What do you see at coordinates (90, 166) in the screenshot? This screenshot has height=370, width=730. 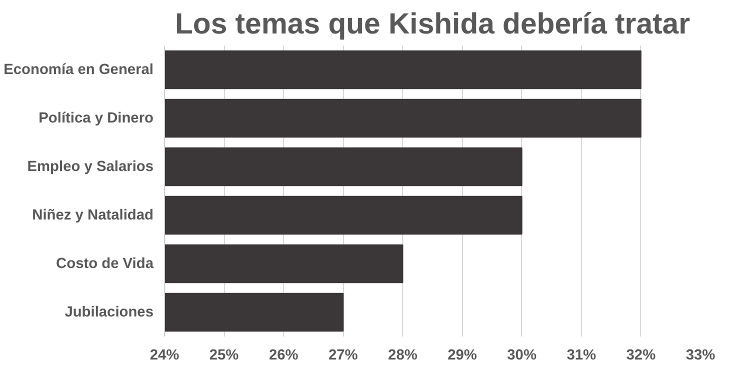 I see `y-tick-label: Empleo y Salarios` at bounding box center [90, 166].